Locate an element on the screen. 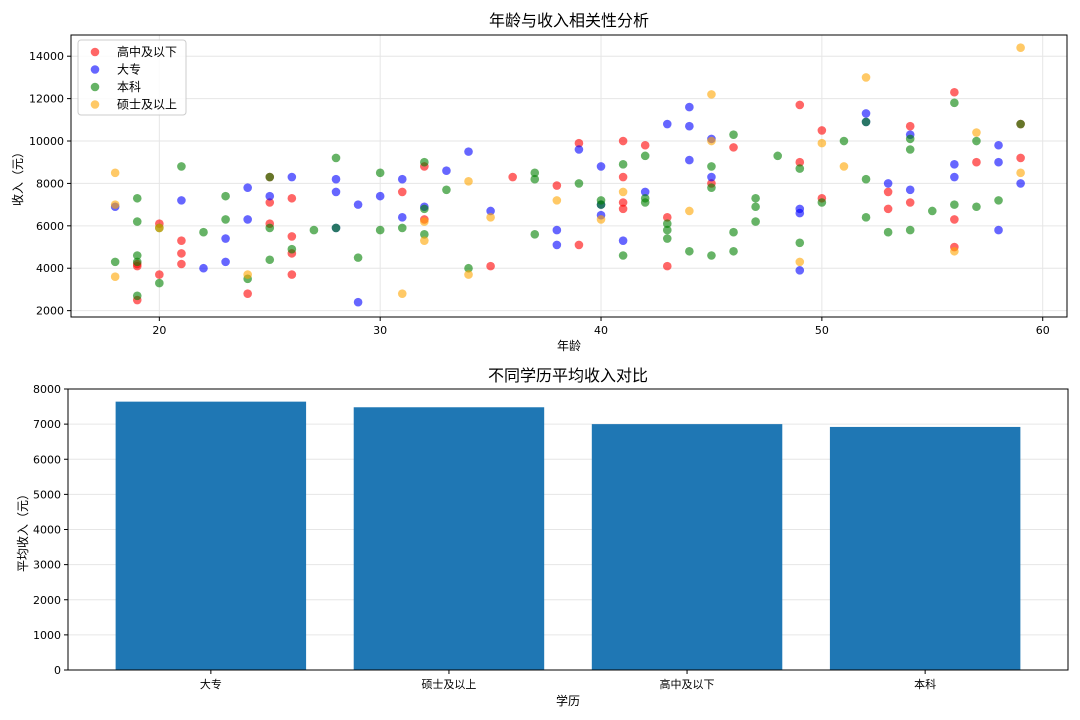  bar-y-ticks: 0 1000 2000 3000 4000 5000 6000 7000 8000 is located at coordinates (50, 530).